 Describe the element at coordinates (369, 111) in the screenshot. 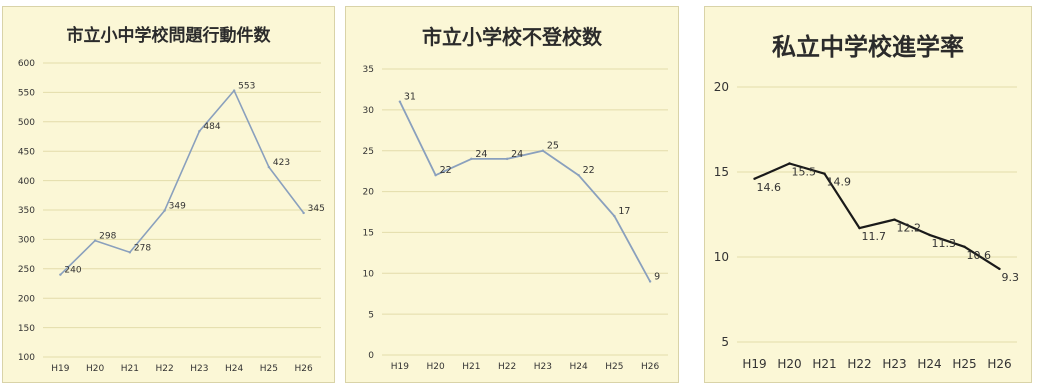

I see `y-tick-label: 30` at that location.